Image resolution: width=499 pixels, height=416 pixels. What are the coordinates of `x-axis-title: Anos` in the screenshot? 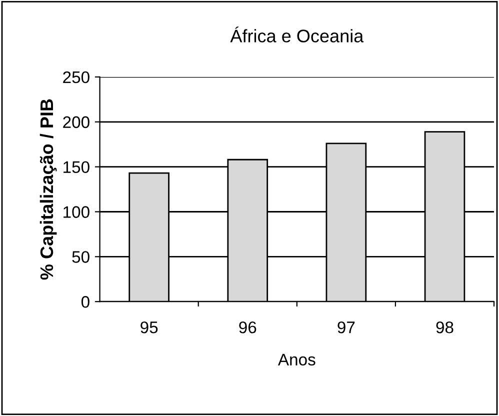 It's located at (297, 360).